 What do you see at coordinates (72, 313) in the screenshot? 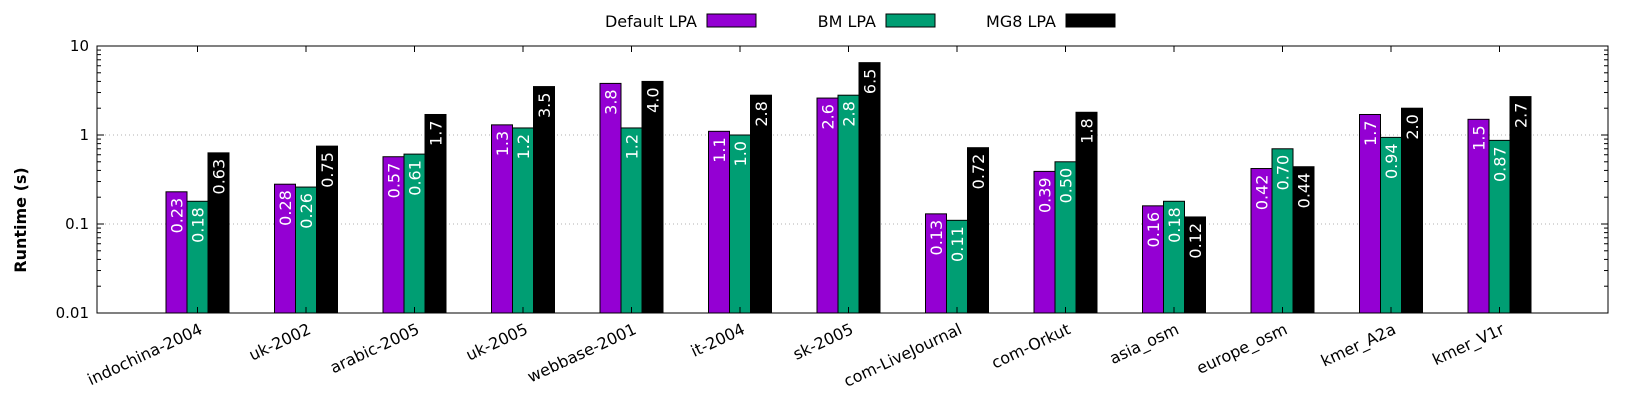
I see `y-tick-label: 0.01` at bounding box center [72, 313].